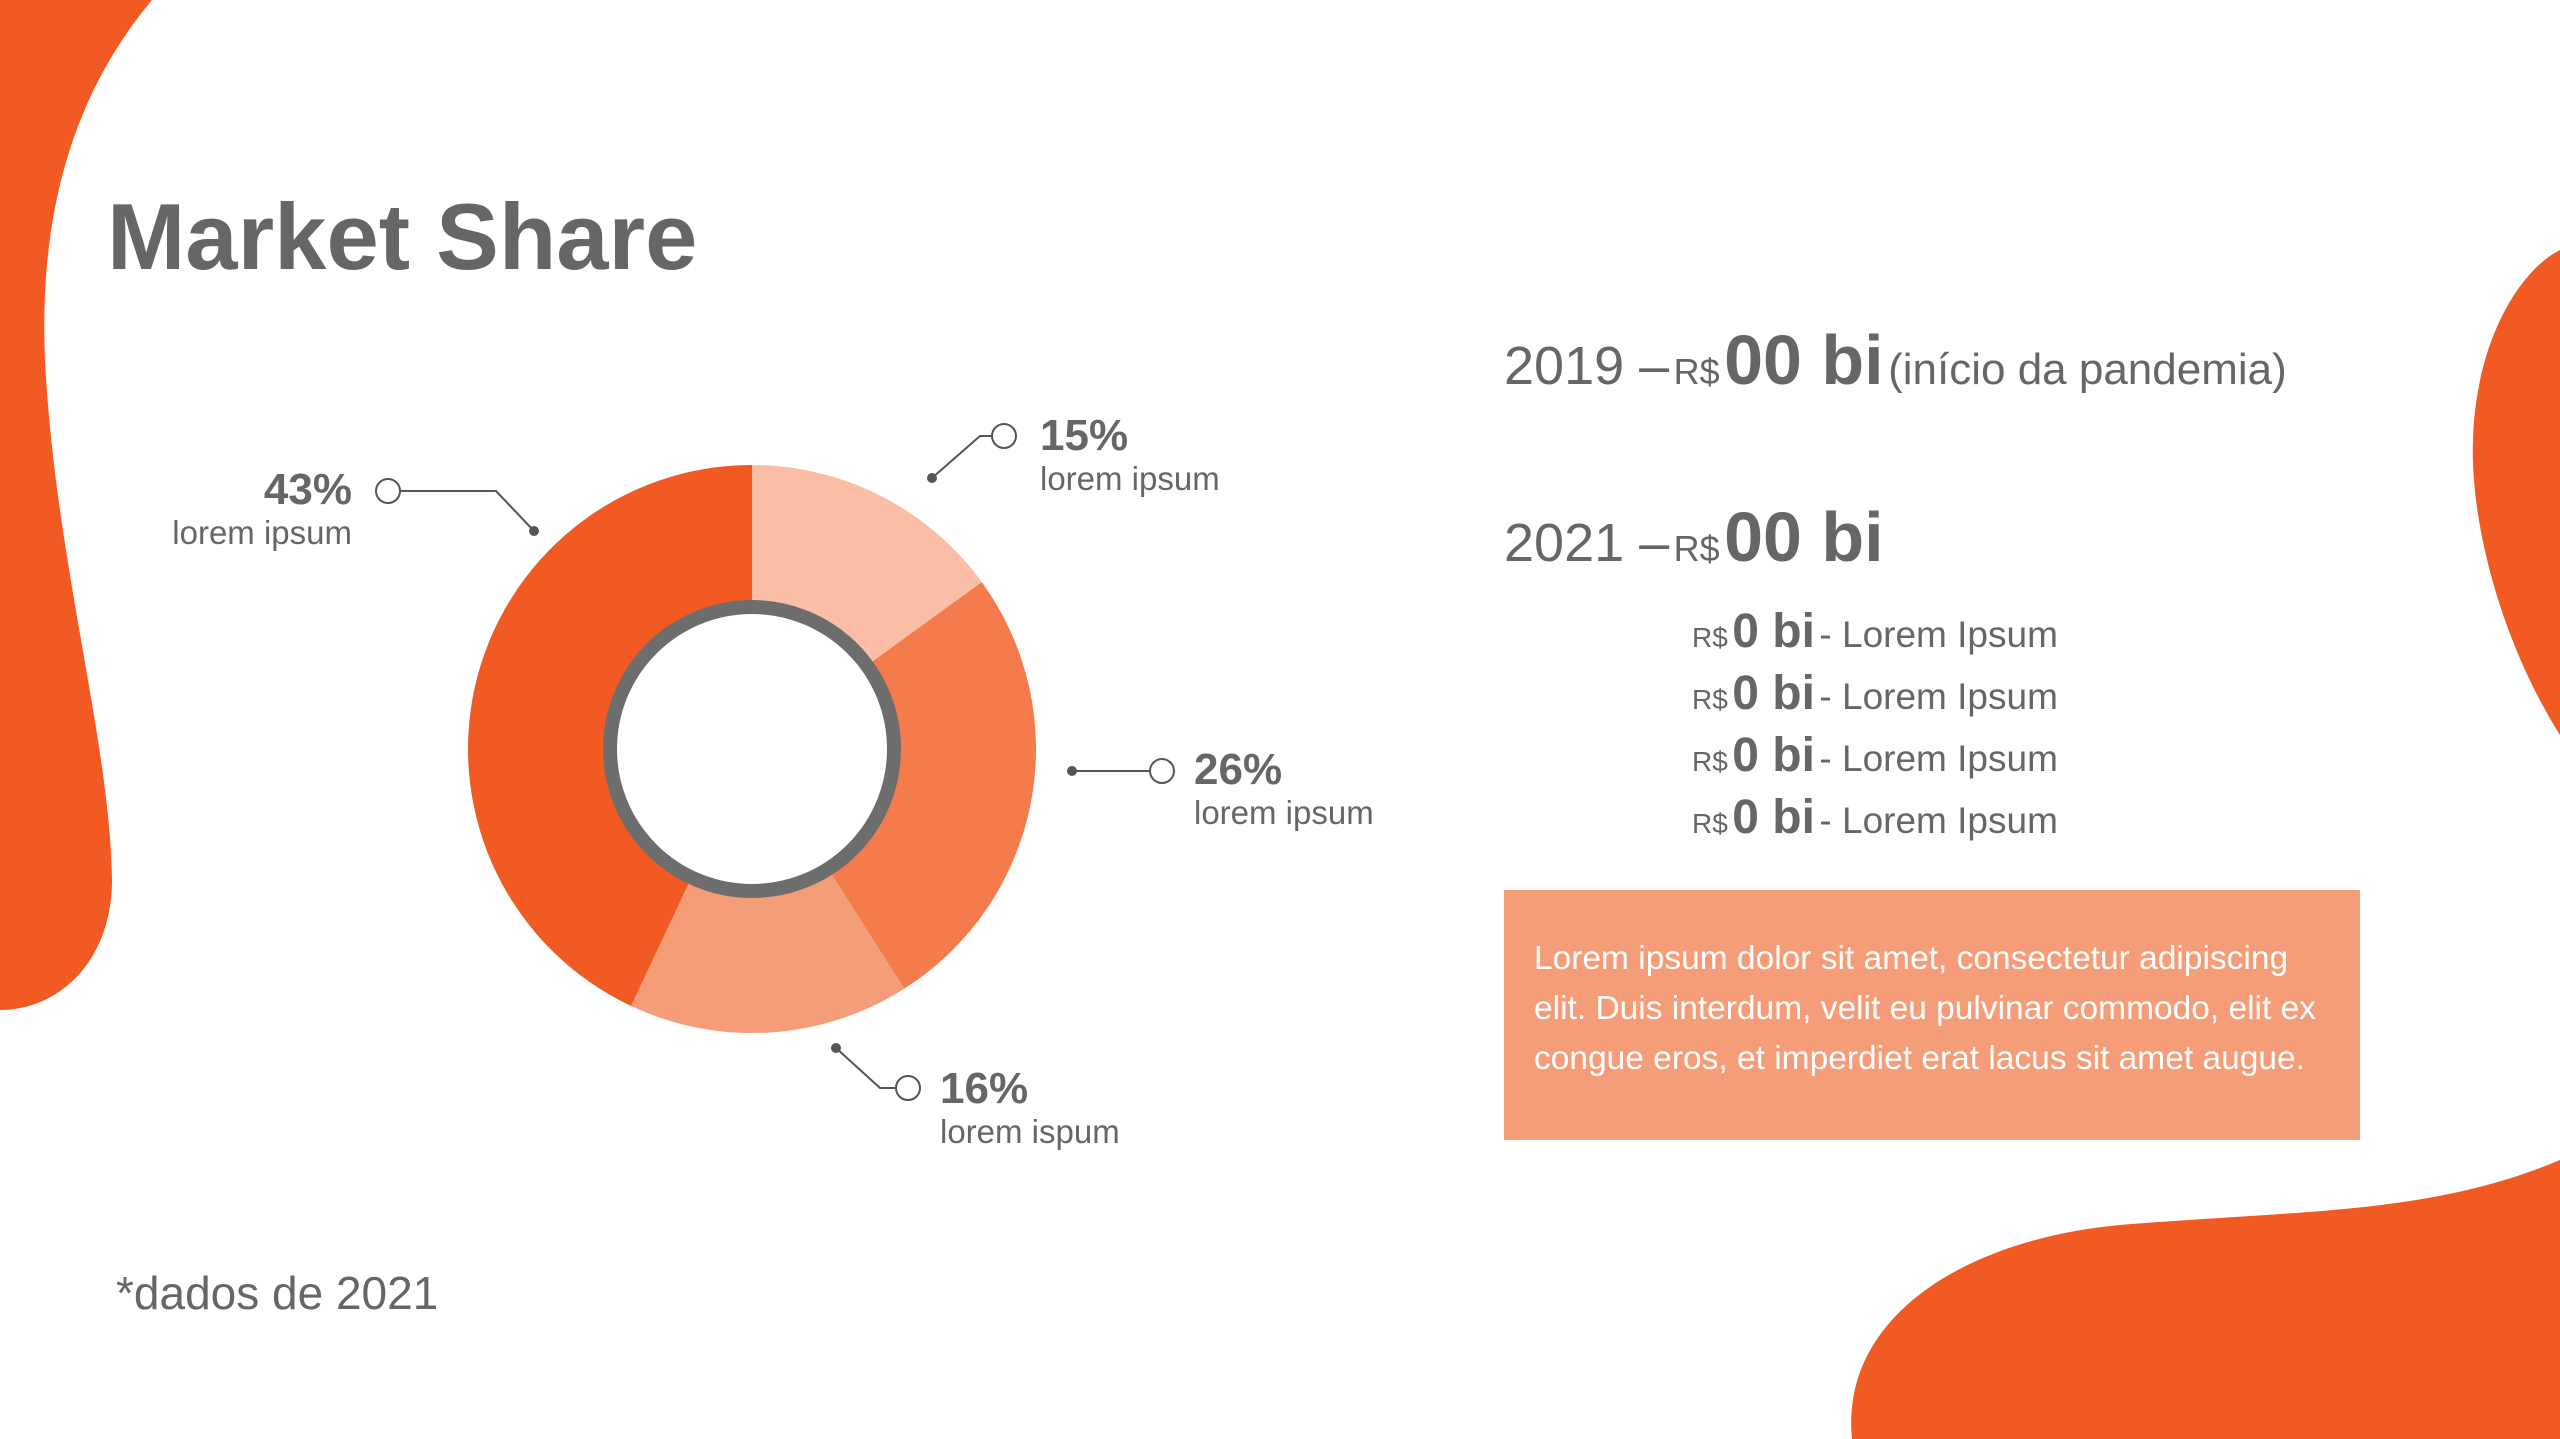 This screenshot has height=1439, width=2560. I want to click on slice-pct-label: 16%, so click(984, 1088).